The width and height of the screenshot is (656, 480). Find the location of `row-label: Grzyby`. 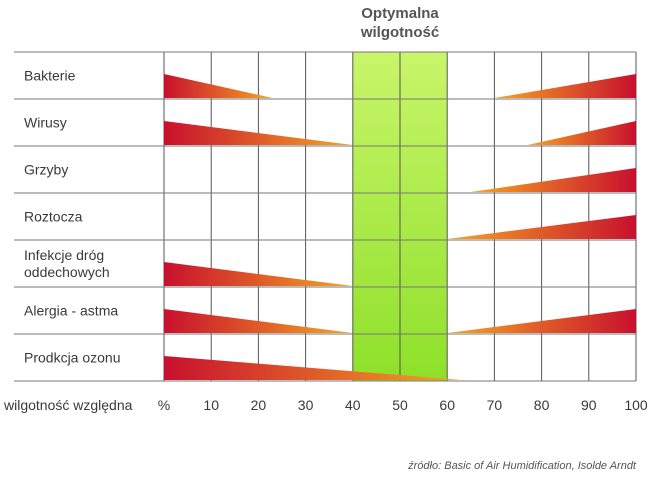

row-label: Grzyby is located at coordinates (46, 170).